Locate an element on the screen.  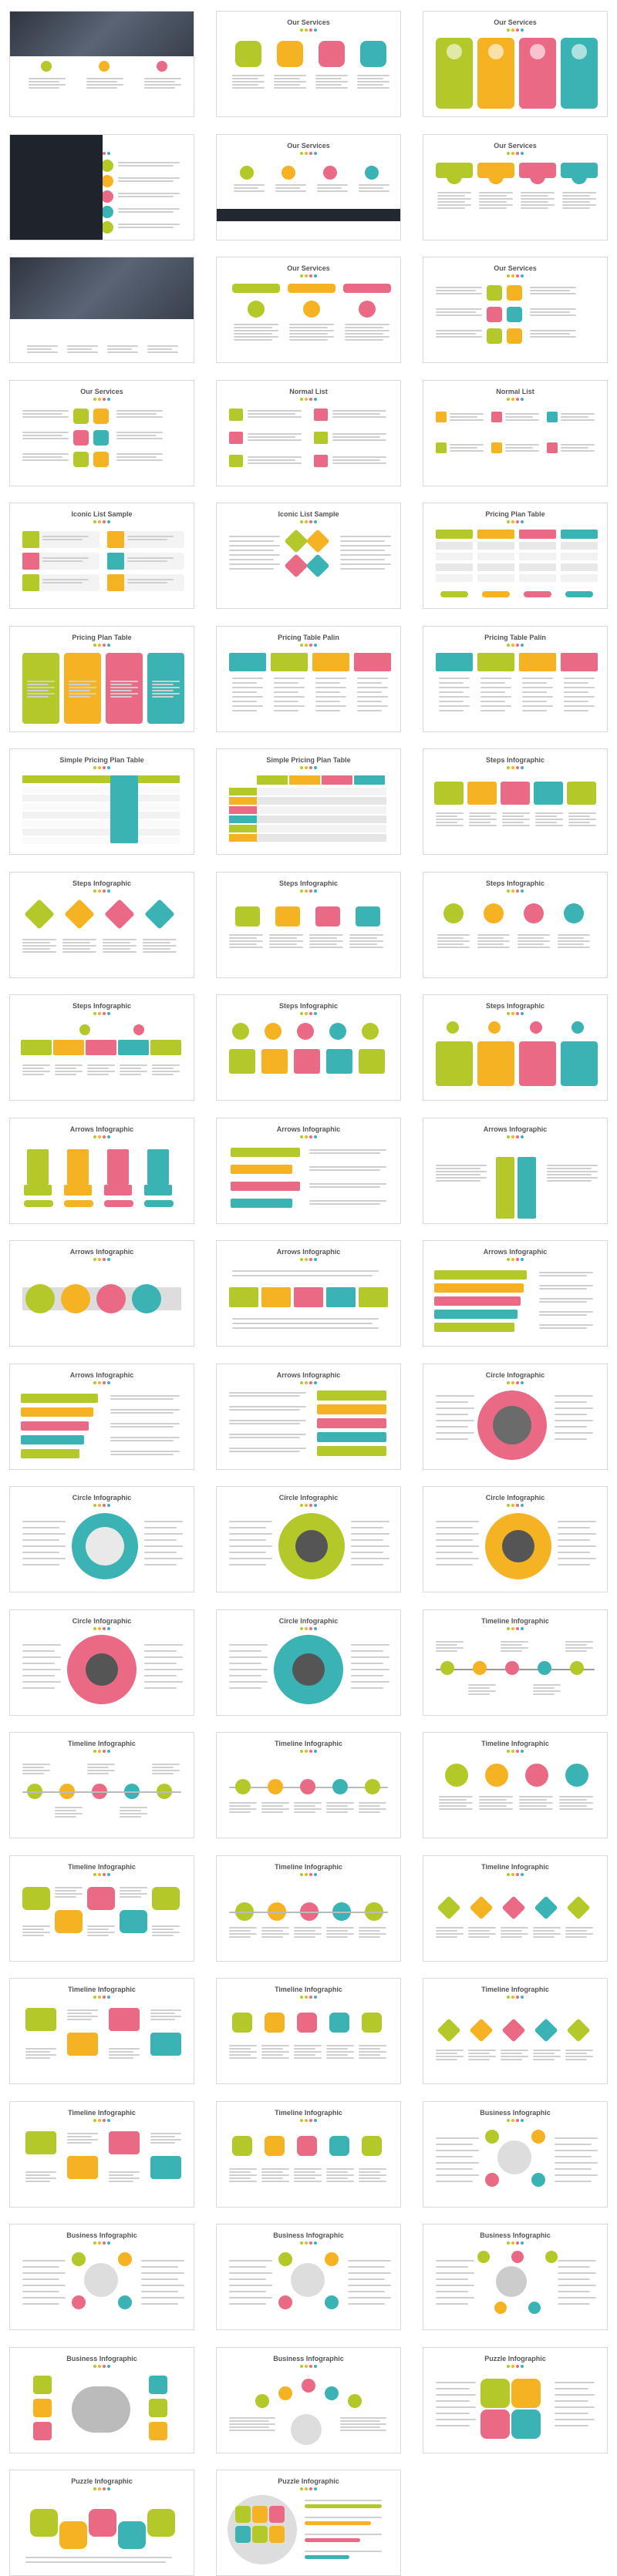
slide-title: Arrows Infographic is located at coordinates (308, 1374).